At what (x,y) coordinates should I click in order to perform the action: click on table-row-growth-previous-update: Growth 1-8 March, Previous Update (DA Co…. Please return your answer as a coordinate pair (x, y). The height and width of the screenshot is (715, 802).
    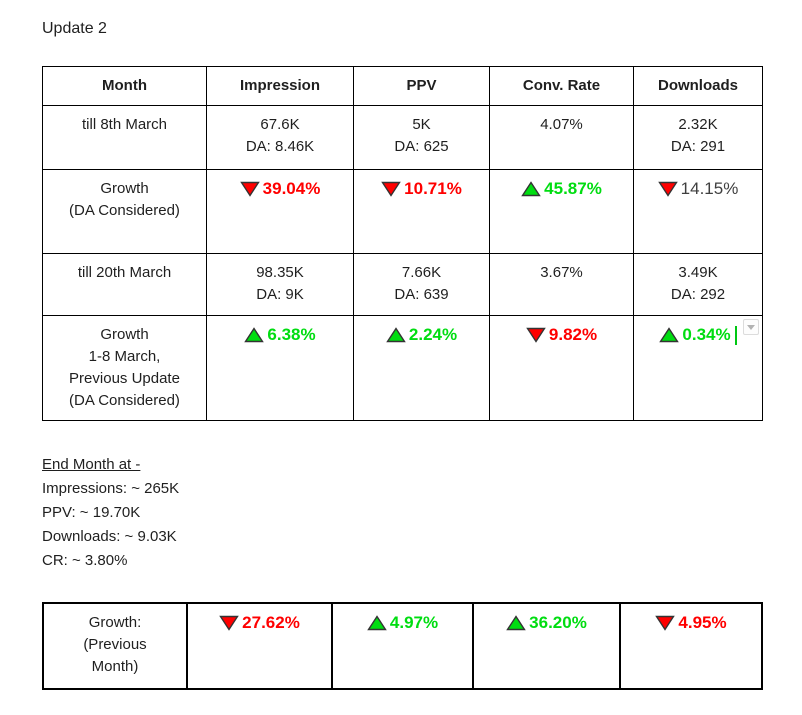
    Looking at the image, I should click on (402, 368).